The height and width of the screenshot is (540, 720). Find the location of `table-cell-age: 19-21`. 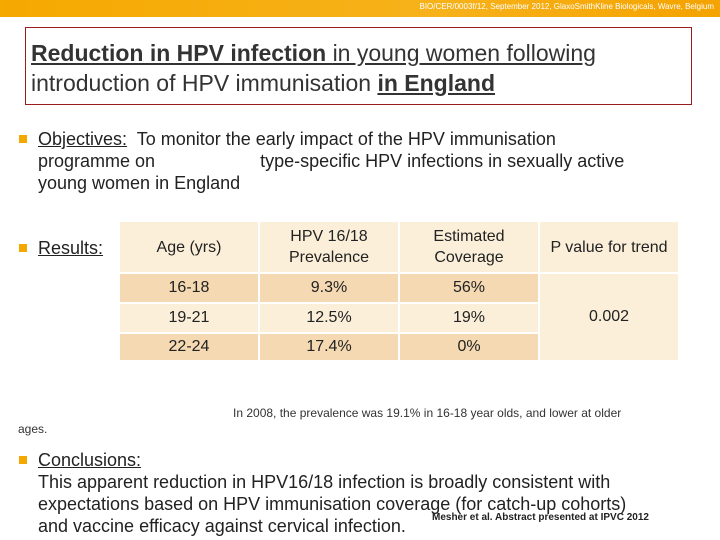

table-cell-age: 19-21 is located at coordinates (189, 318).